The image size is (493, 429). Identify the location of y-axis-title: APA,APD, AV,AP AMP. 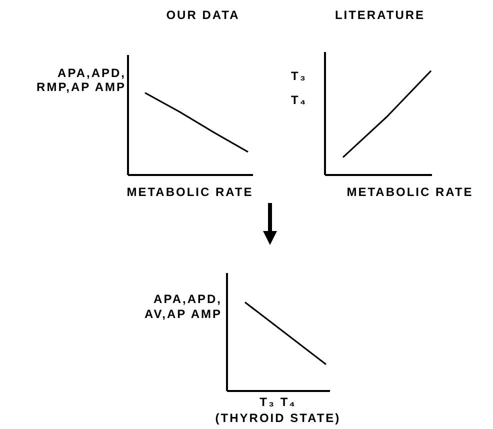
(183, 307).